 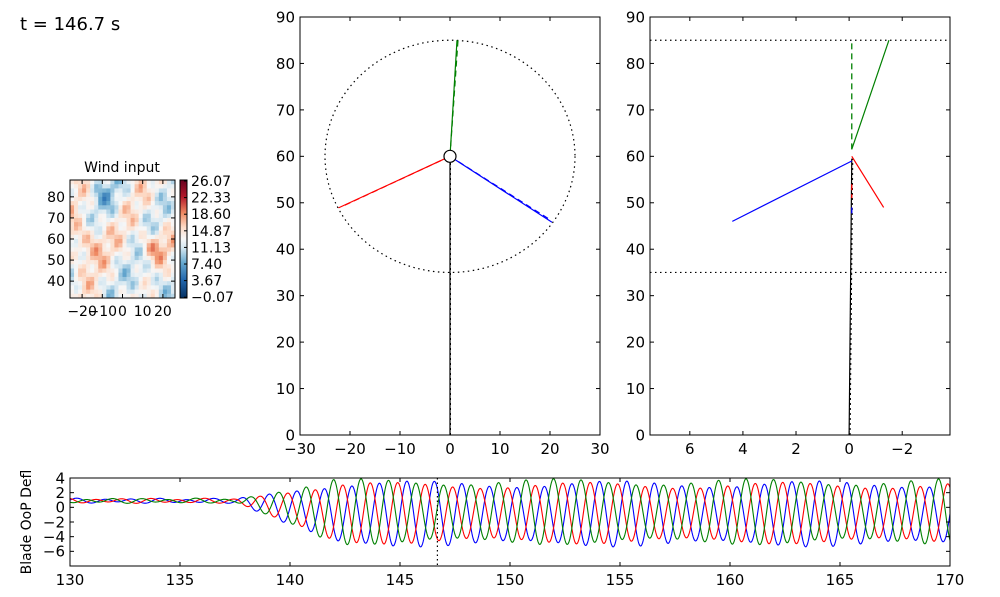 I want to click on side-blade-3-deformed, so click(x=792, y=191).